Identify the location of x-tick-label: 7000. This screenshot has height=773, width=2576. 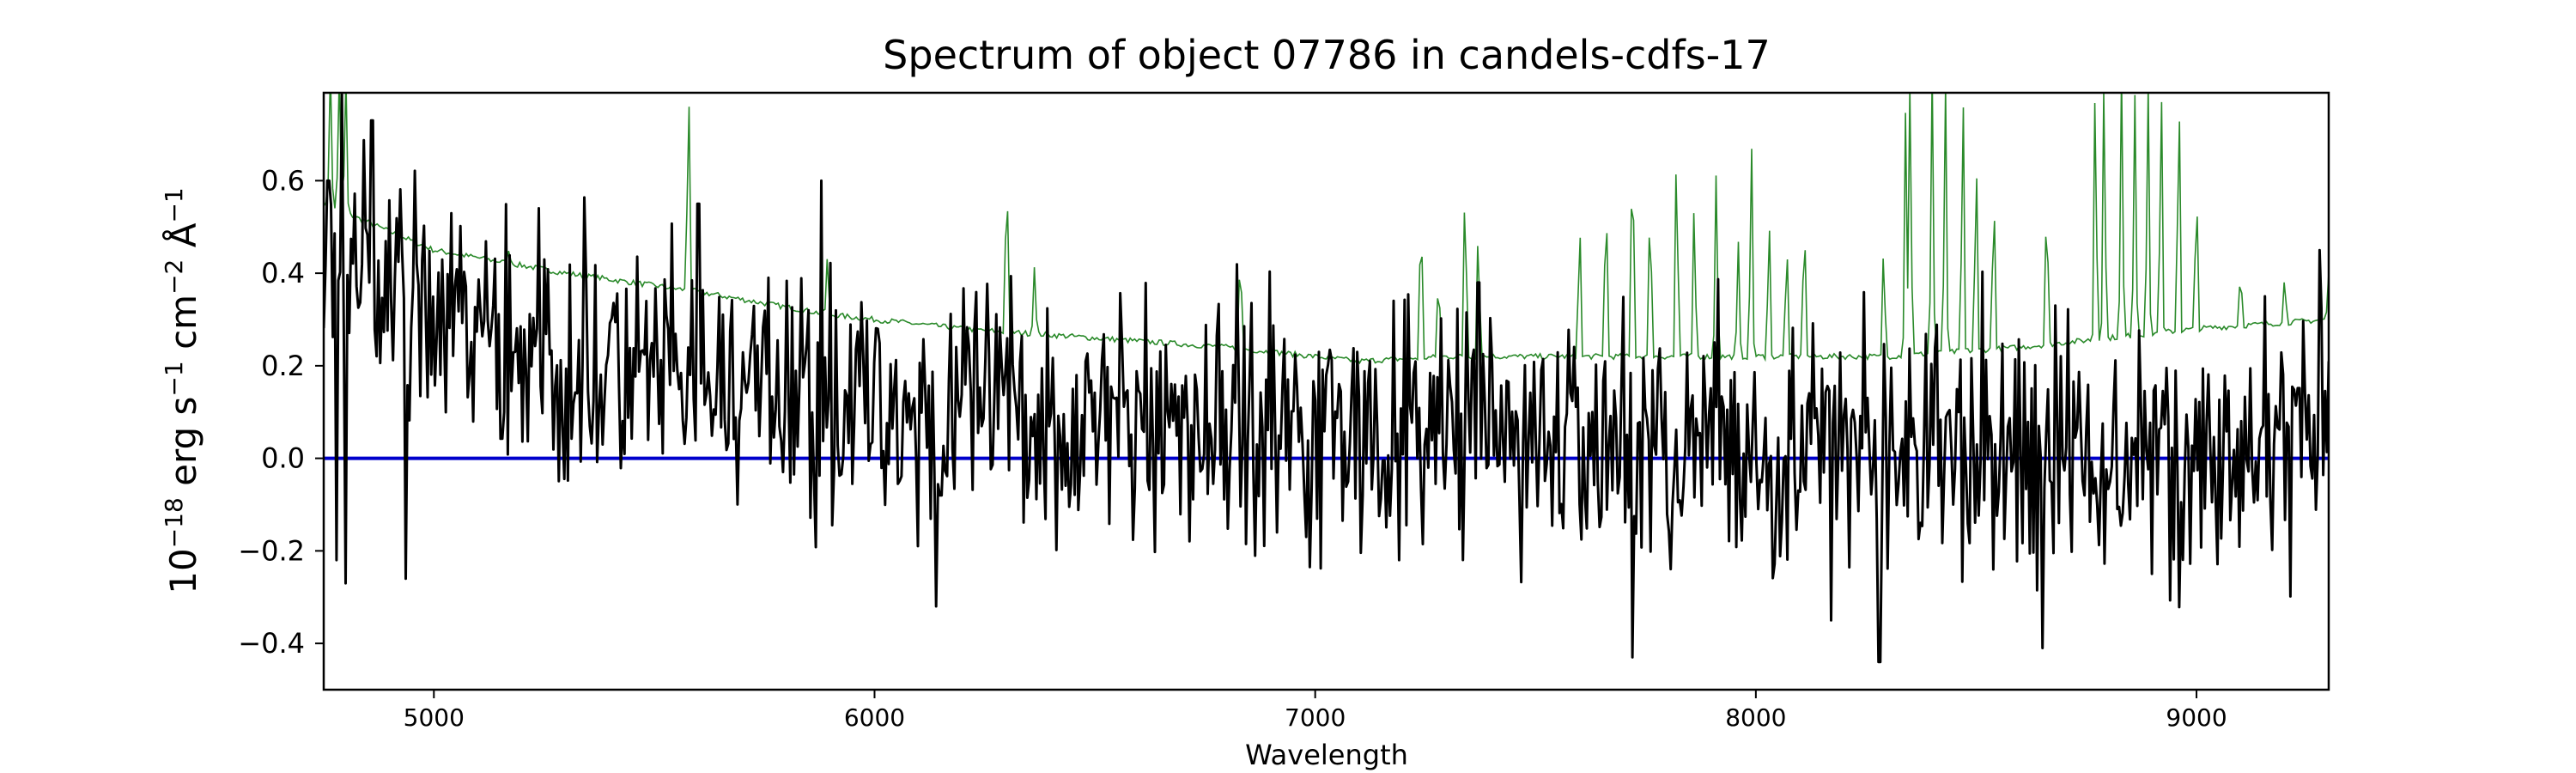
(1316, 717).